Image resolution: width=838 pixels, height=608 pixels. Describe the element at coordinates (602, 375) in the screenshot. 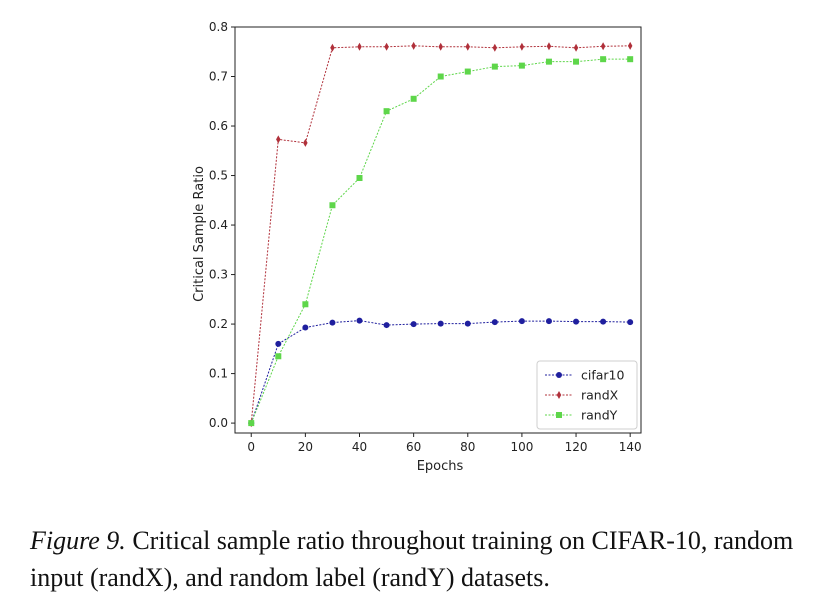

I see `legend-label-cifar10: cifar10` at that location.